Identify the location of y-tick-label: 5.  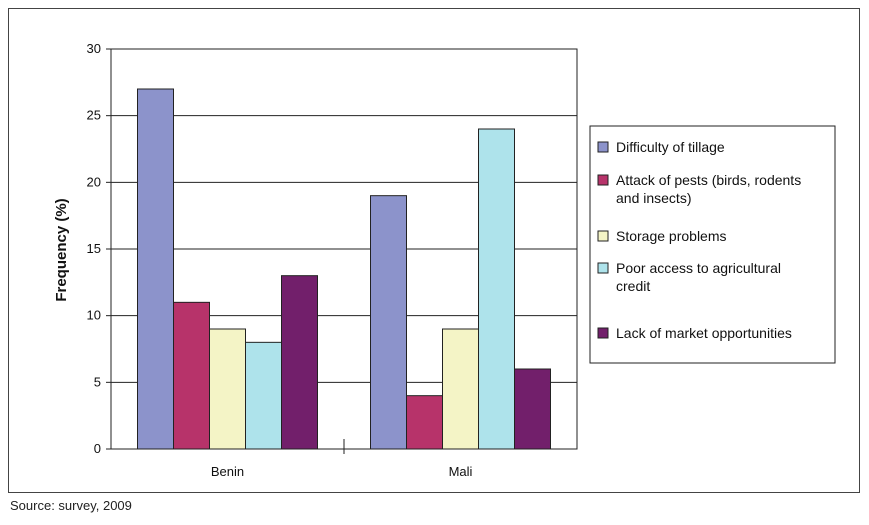
(97, 381).